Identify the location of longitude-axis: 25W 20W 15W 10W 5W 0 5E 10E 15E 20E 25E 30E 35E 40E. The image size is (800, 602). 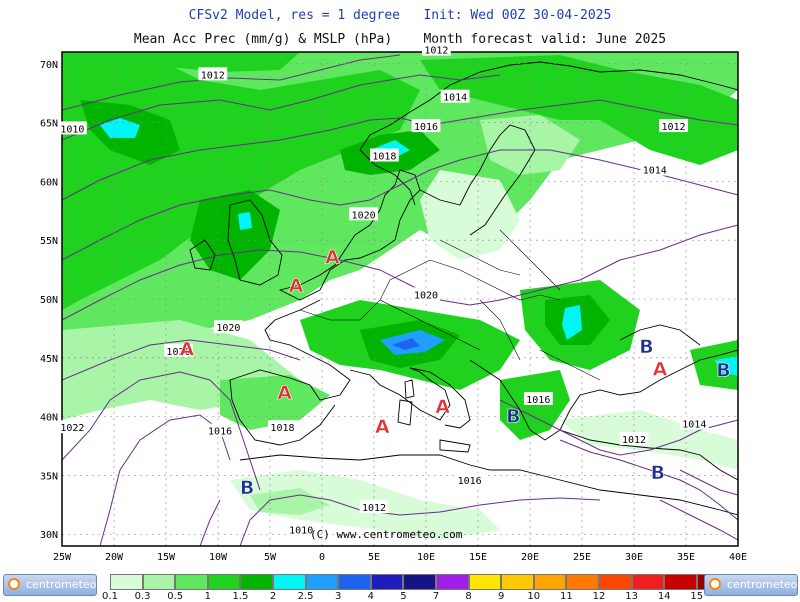
(400, 557).